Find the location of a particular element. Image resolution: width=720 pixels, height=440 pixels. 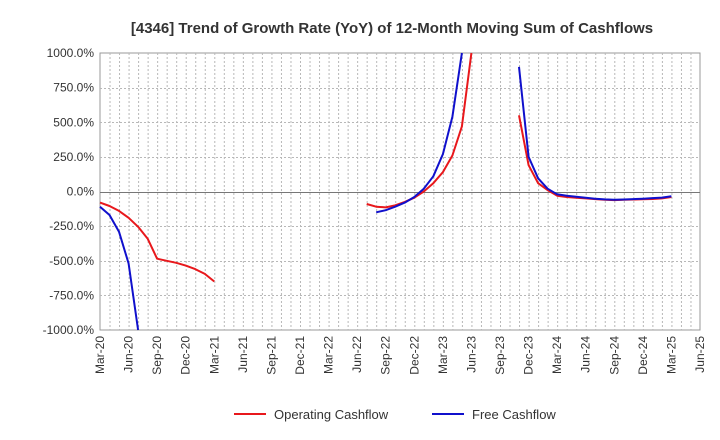

y-tick-label: -1000.0% is located at coordinates (69, 330).